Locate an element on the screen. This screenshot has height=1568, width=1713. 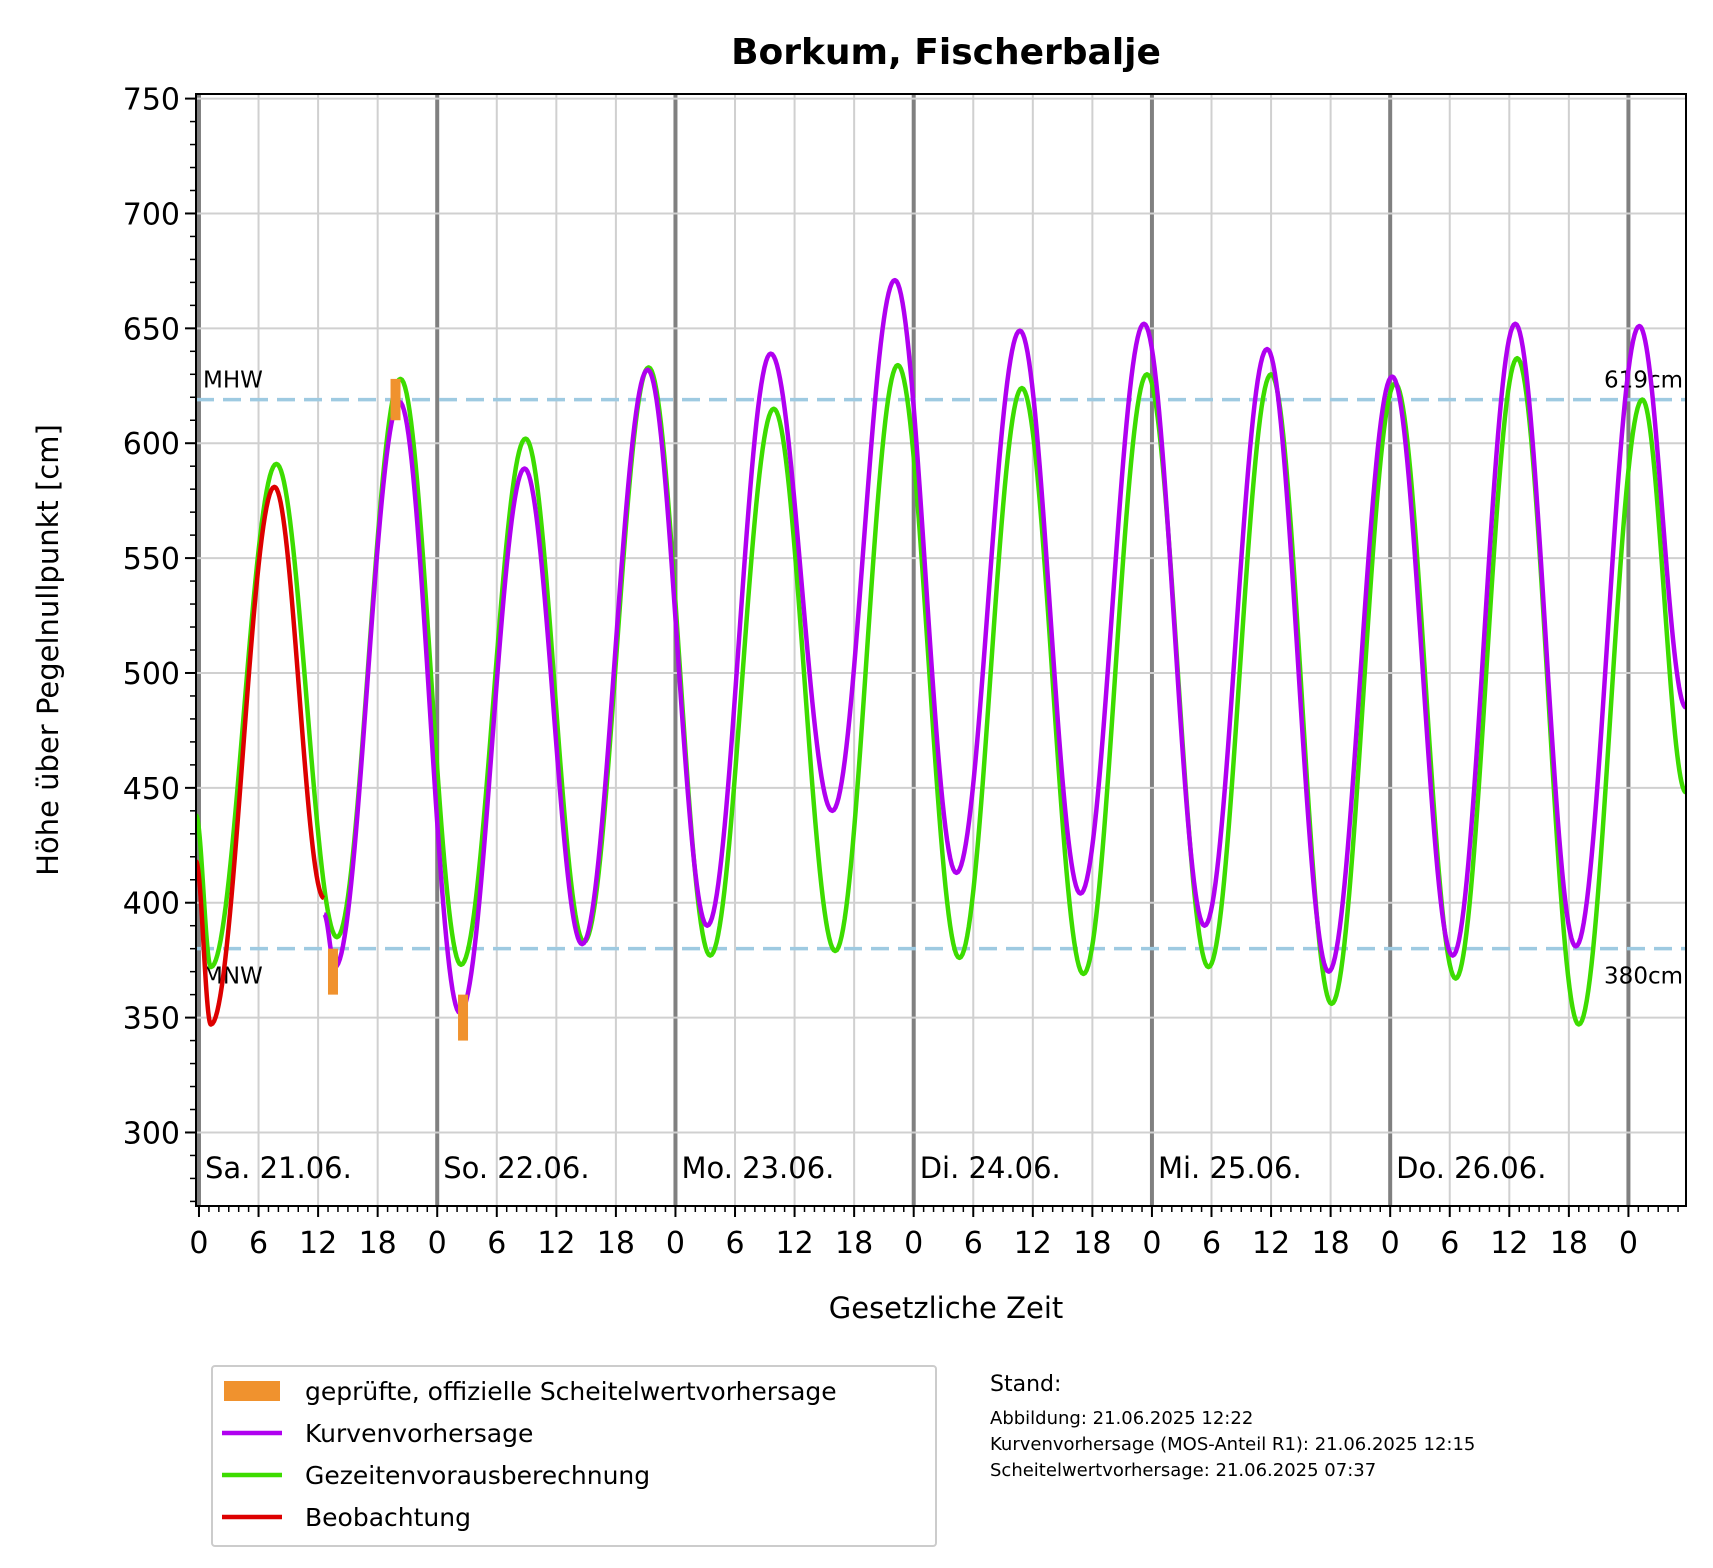
reference-value-mnw: 380cm is located at coordinates (1643, 977).